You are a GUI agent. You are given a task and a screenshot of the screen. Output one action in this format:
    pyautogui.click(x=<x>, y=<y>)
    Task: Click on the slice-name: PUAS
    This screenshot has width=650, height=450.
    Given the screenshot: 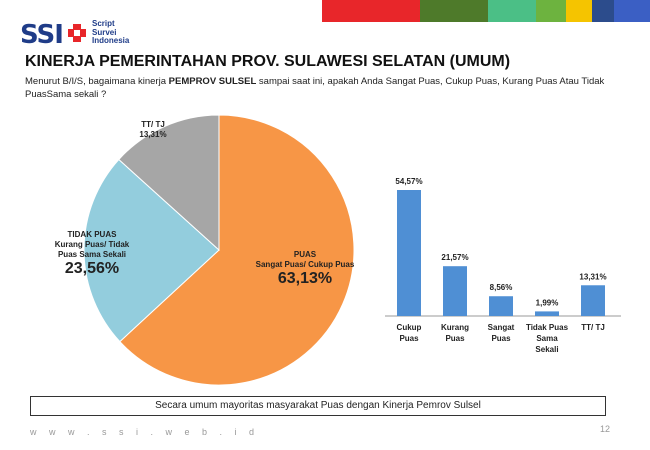 What is the action you would take?
    pyautogui.click(x=305, y=254)
    